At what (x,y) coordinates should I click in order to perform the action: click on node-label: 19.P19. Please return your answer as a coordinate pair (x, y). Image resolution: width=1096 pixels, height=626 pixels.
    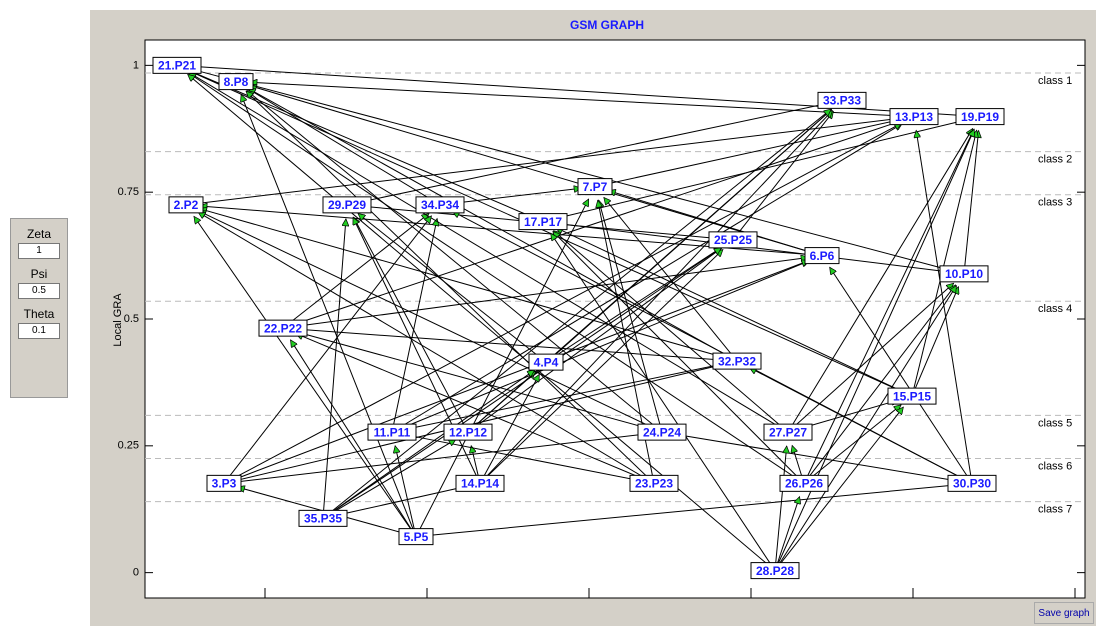
    Looking at the image, I should click on (980, 117).